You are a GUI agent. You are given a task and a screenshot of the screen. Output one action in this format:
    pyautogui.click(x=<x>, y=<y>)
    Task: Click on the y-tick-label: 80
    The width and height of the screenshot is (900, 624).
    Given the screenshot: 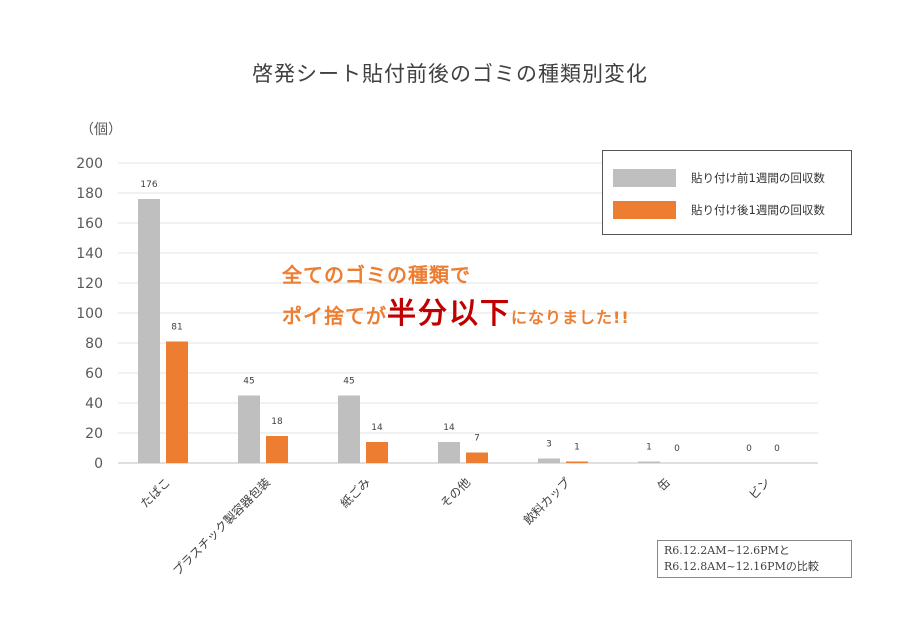 What is the action you would take?
    pyautogui.click(x=94, y=344)
    